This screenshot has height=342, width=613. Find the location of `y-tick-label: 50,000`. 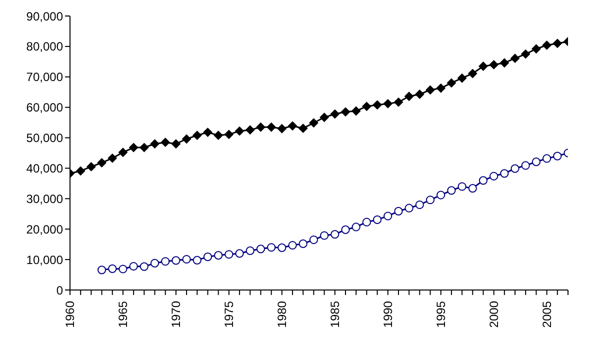

y-tick-label: 50,000 is located at coordinates (45, 138).